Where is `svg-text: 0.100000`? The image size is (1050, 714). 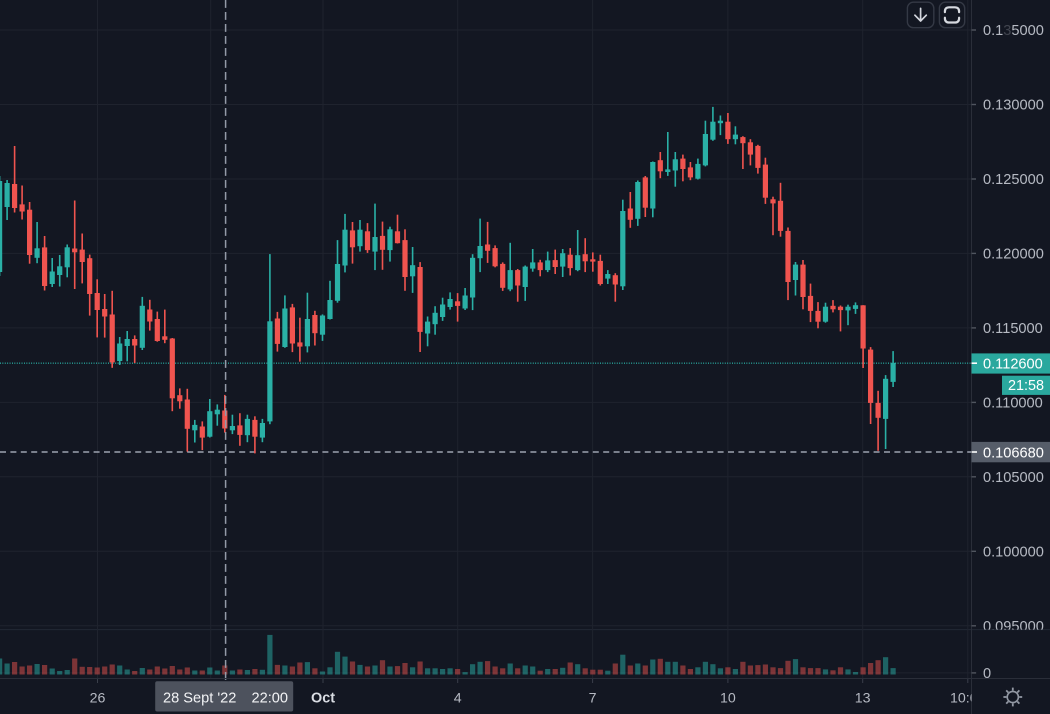
svg-text: 0.100000 is located at coordinates (1013, 553).